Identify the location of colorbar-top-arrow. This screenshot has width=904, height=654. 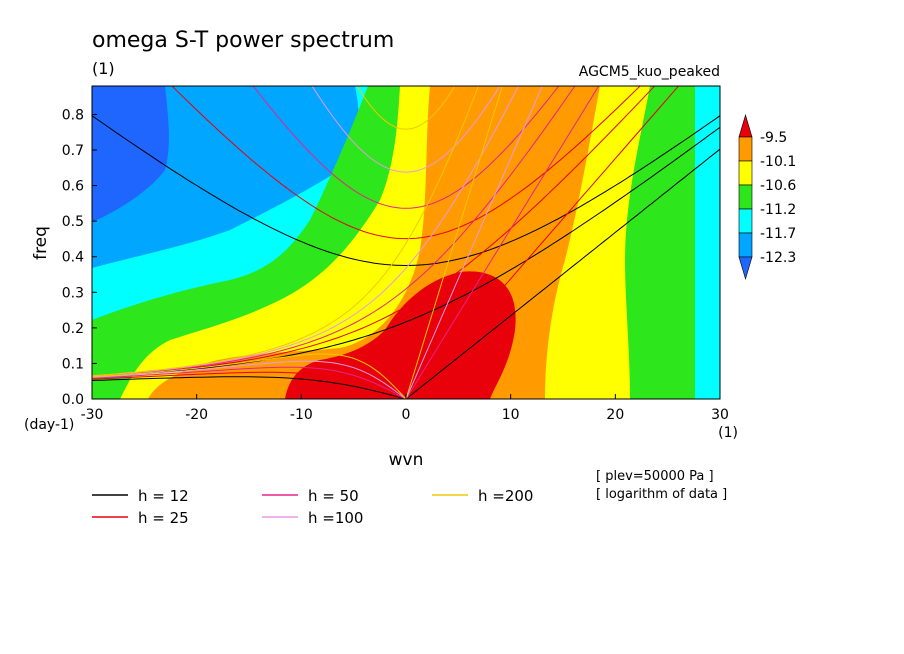
(745, 125).